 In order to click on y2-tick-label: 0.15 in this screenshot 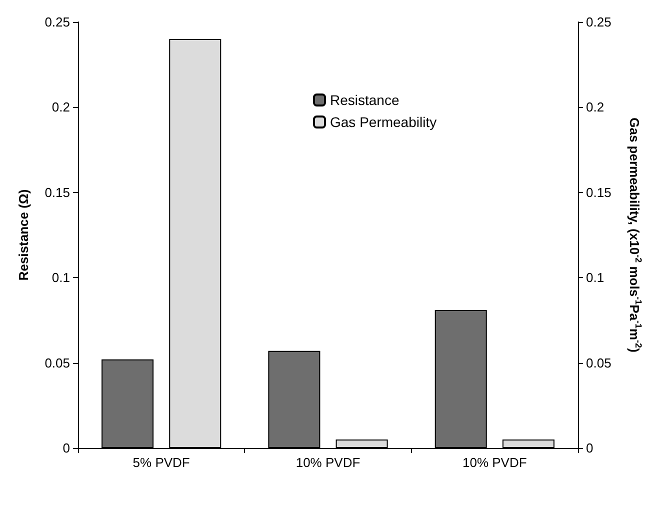, I will do `click(599, 192)`.